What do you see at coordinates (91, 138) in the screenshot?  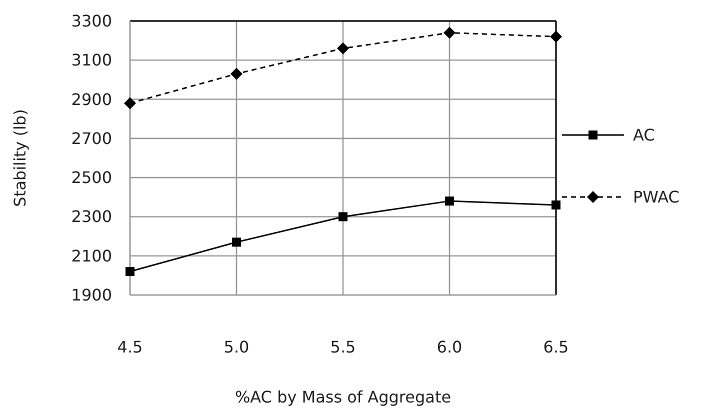 I see `y-tick-label: 2700` at bounding box center [91, 138].